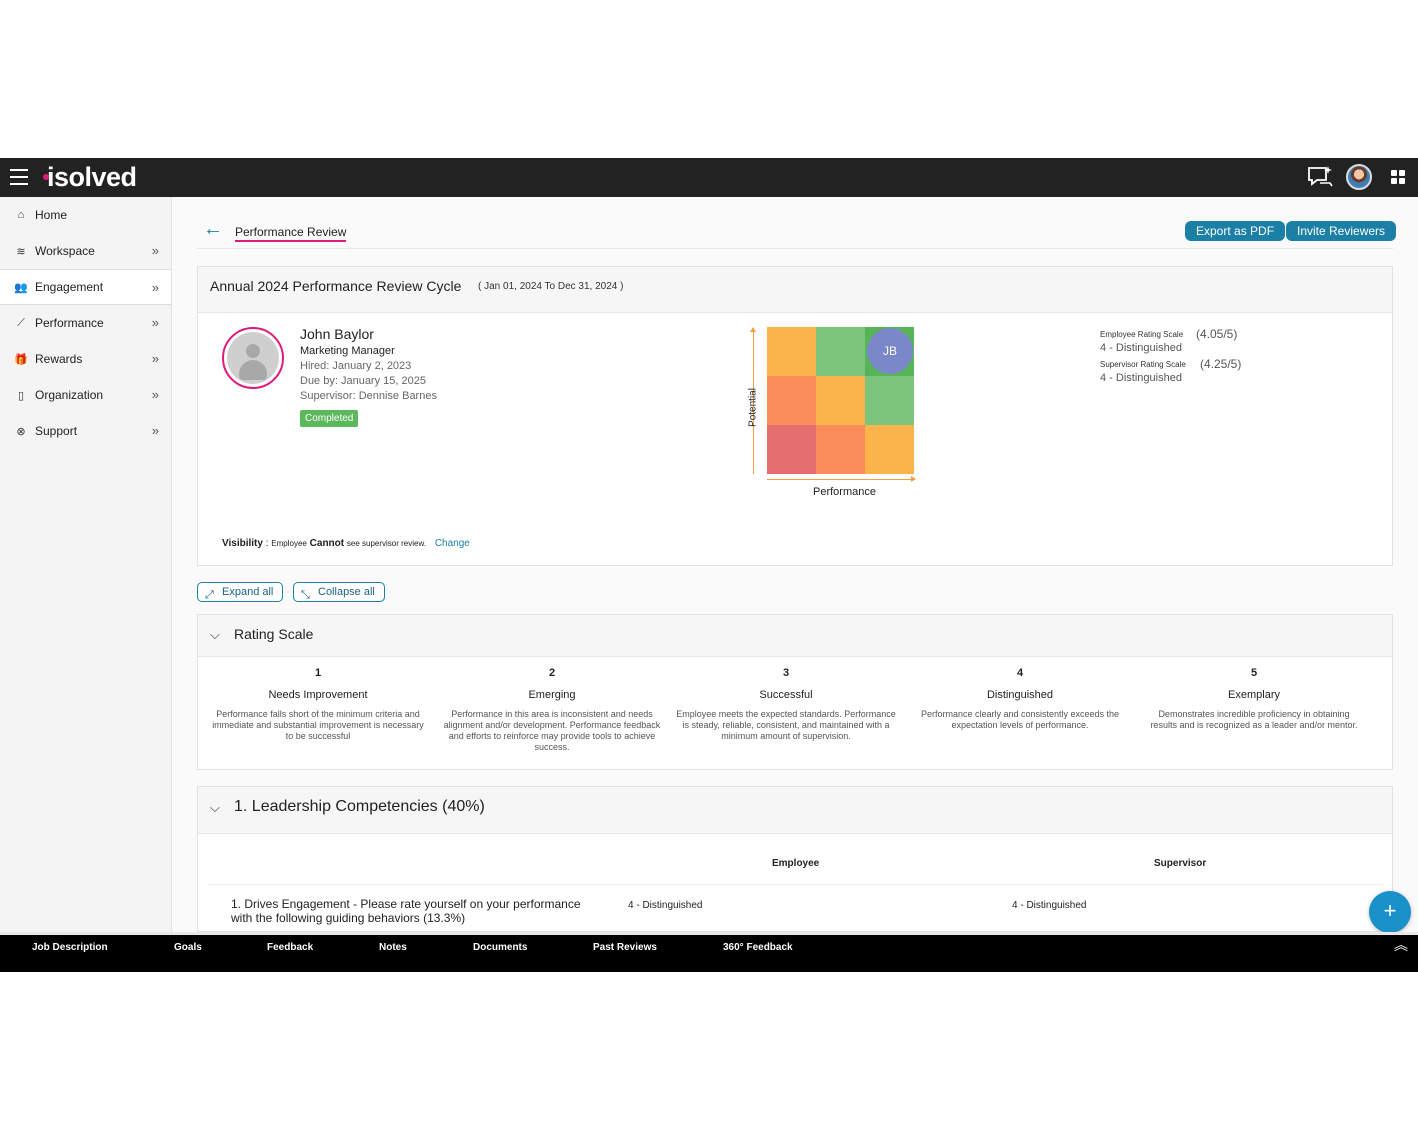 The image size is (1418, 1130). Describe the element at coordinates (209, 595) in the screenshot. I see `expand-arrows-icon: ⤢` at that location.